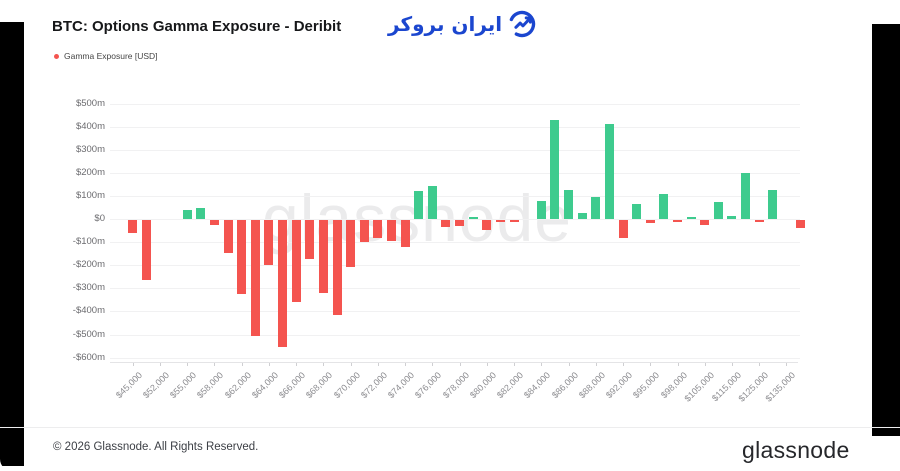 The width and height of the screenshot is (900, 471). What do you see at coordinates (445, 24) in the screenshot?
I see `iranbroker-logo-text: ایران بروکر` at bounding box center [445, 24].